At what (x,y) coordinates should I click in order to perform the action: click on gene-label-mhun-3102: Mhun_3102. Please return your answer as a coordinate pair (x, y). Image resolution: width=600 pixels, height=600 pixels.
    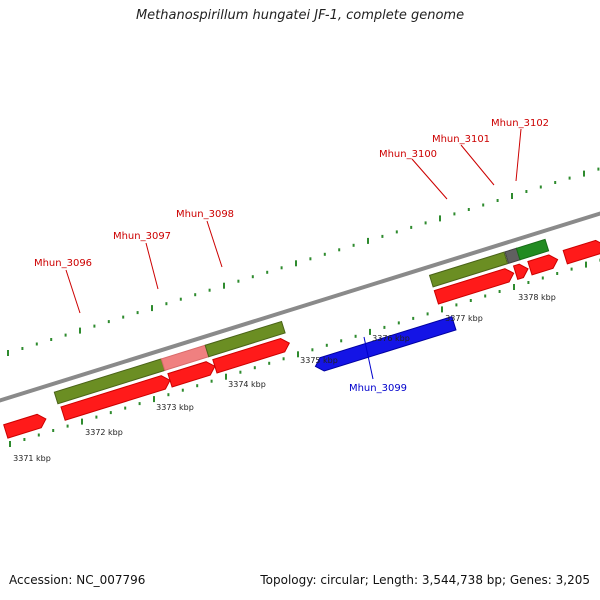
    Looking at the image, I should click on (520, 123).